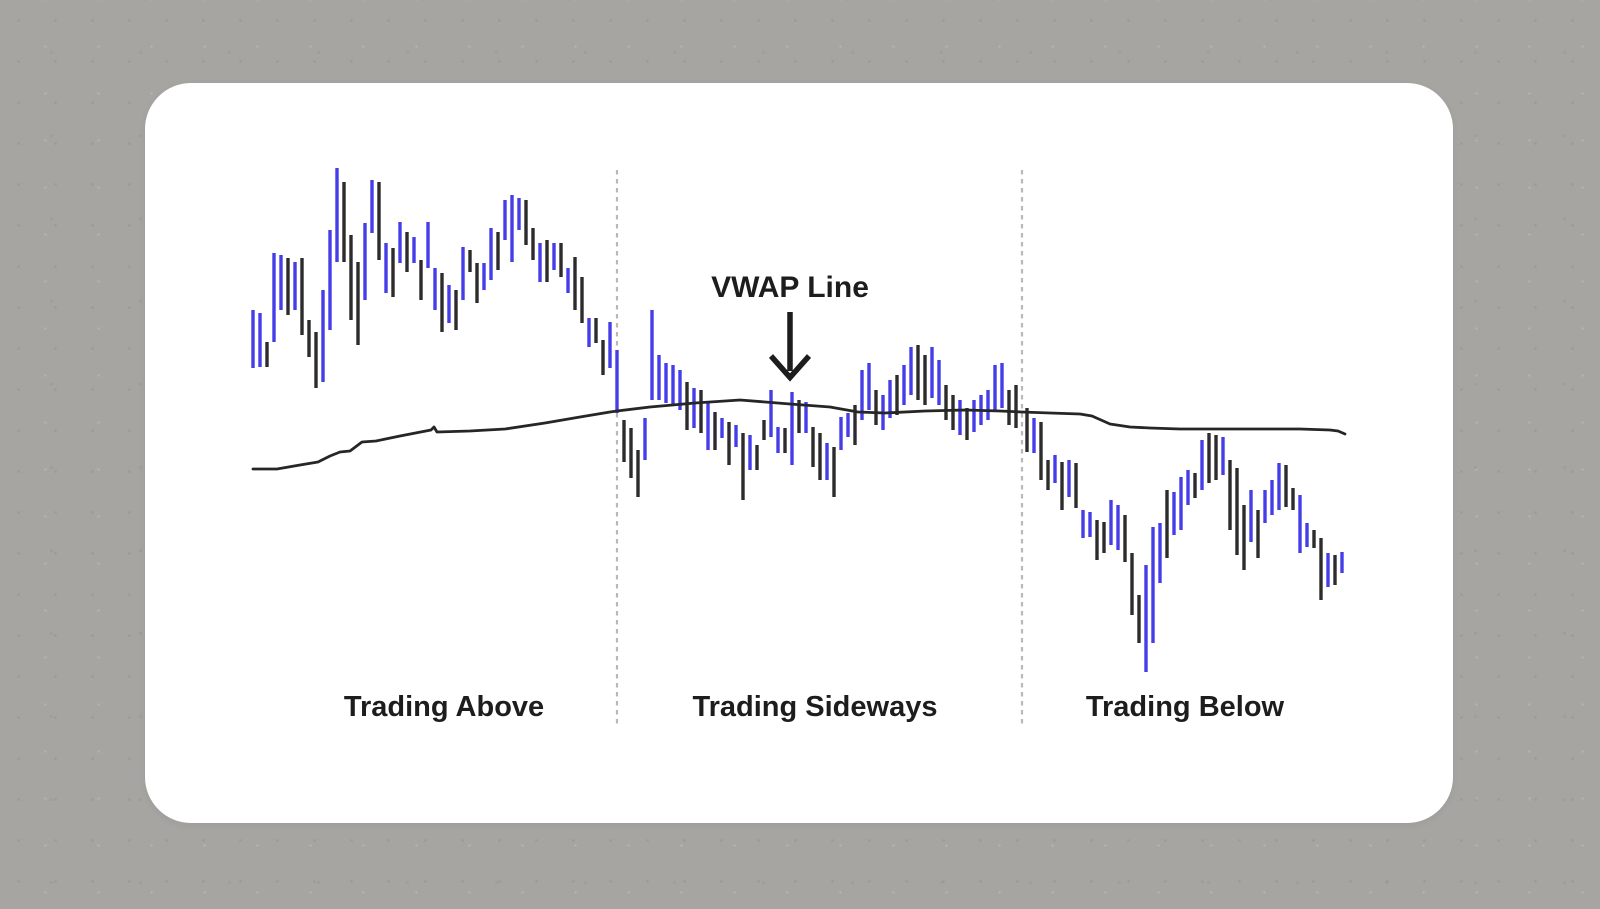 The image size is (1600, 909). I want to click on section-label: Trading Above, so click(444, 707).